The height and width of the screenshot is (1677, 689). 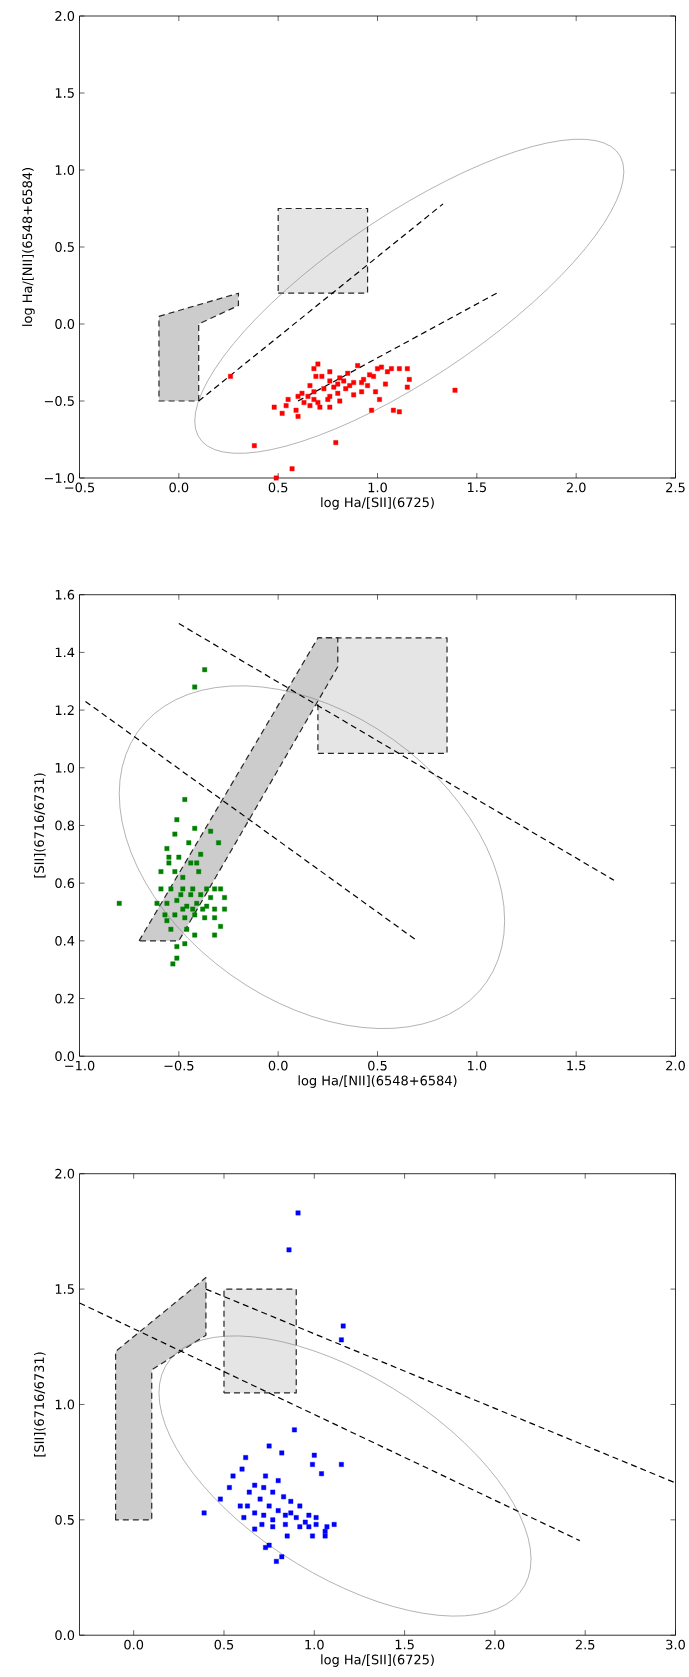 What do you see at coordinates (65, 940) in the screenshot?
I see `y-tick-label: 0.4` at bounding box center [65, 940].